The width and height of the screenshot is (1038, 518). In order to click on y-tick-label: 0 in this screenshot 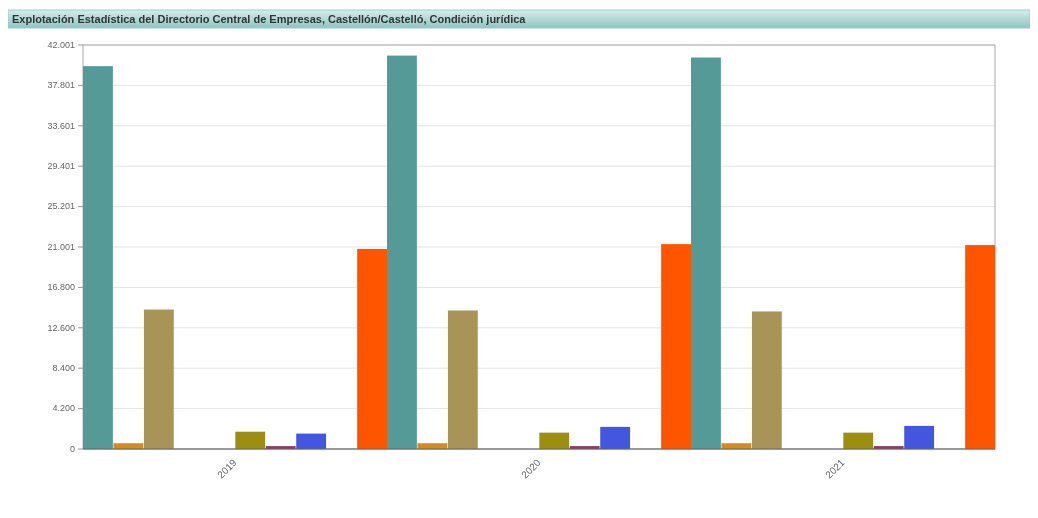, I will do `click(72, 448)`.